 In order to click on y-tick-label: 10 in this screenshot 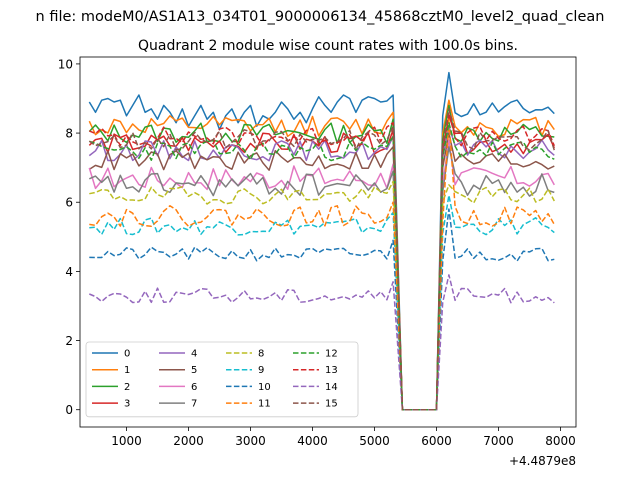, I will do `click(65, 64)`.